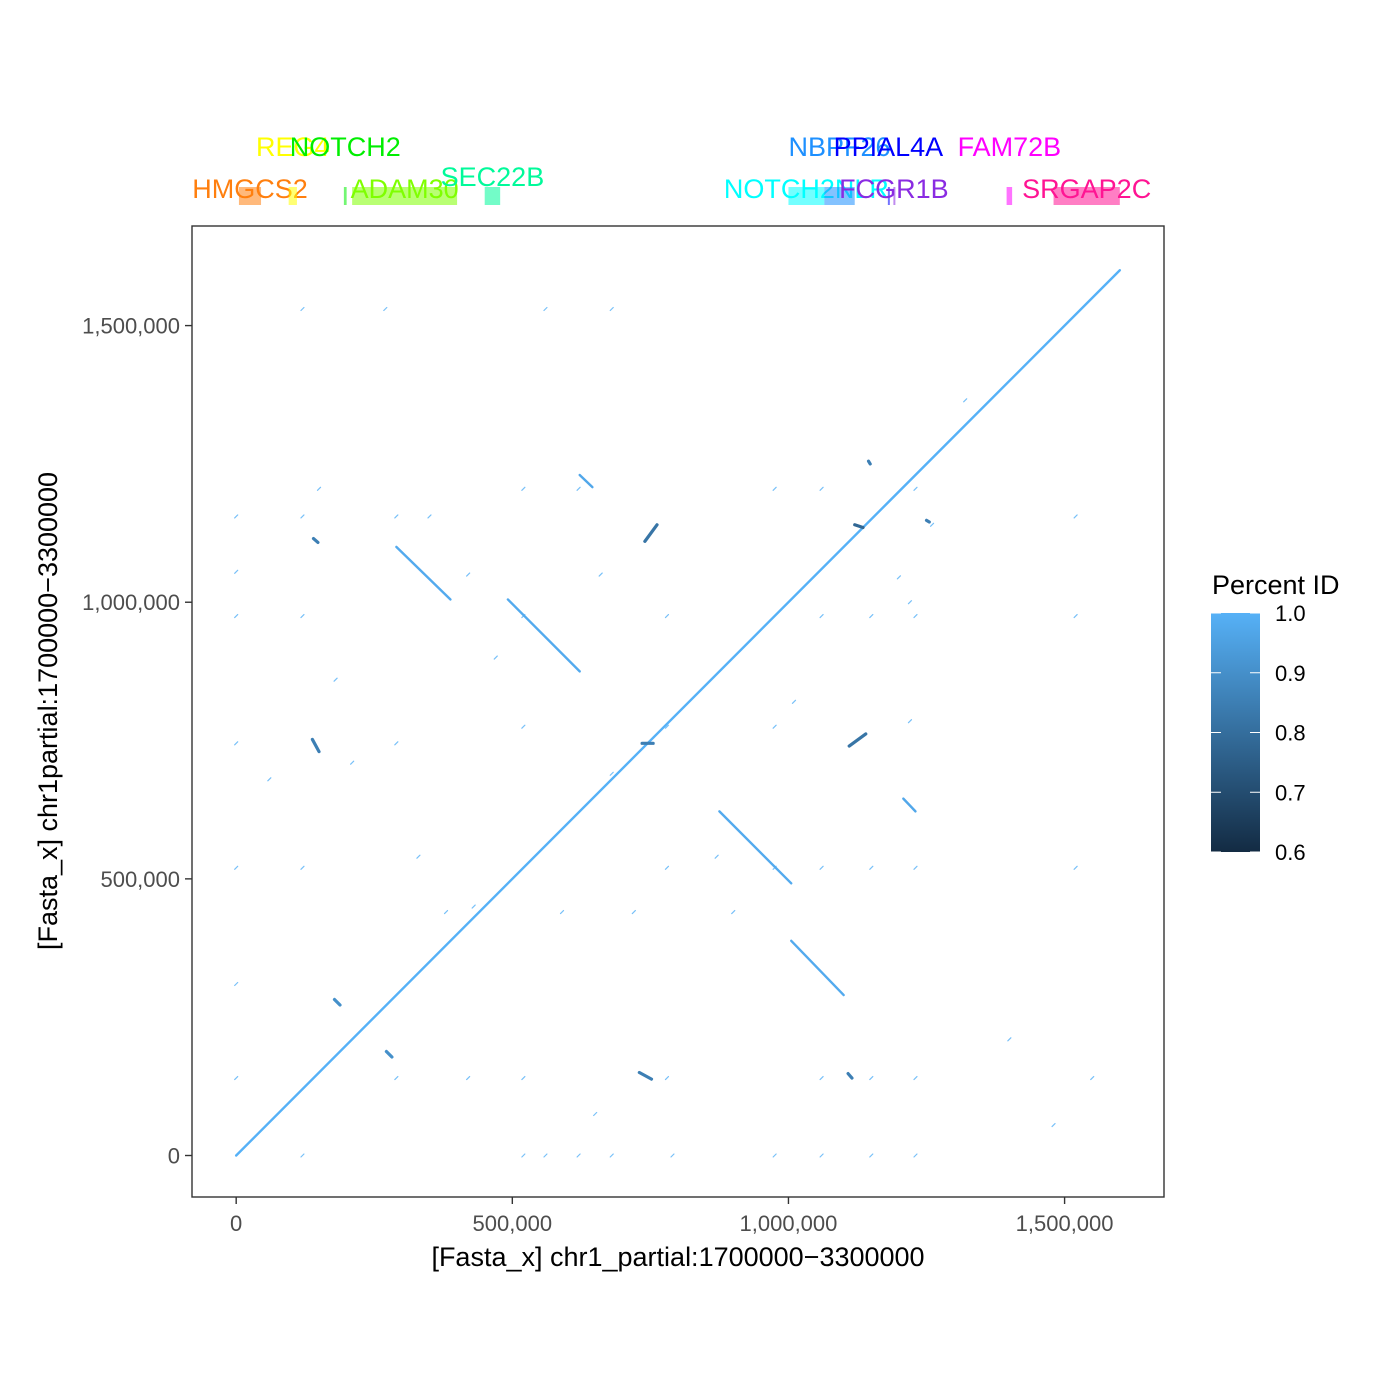 The width and height of the screenshot is (1400, 1400). I want to click on gene-label: HMGCS2, so click(250, 189).